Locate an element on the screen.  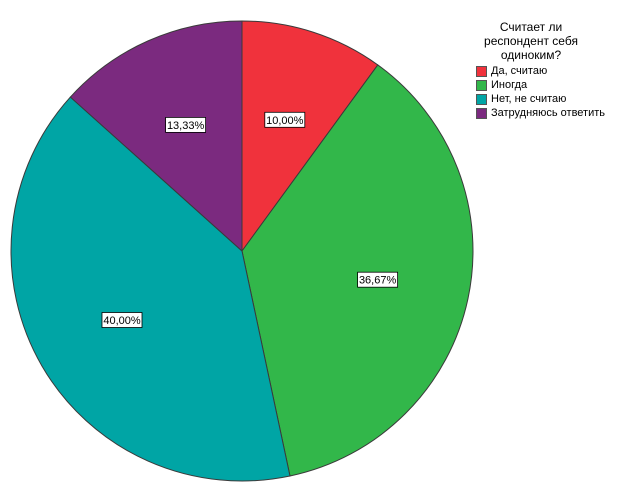
data-label: 13,33% is located at coordinates (186, 125).